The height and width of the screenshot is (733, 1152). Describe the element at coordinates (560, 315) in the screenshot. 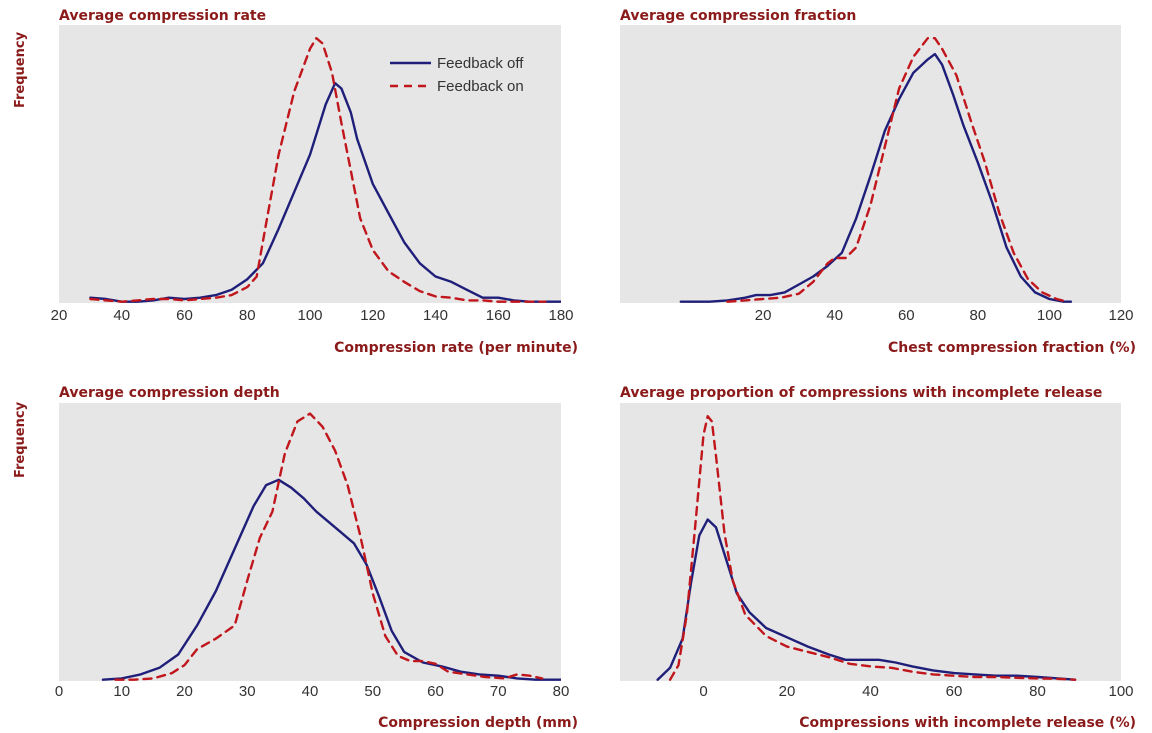

I see `x-tick-label: 180` at that location.